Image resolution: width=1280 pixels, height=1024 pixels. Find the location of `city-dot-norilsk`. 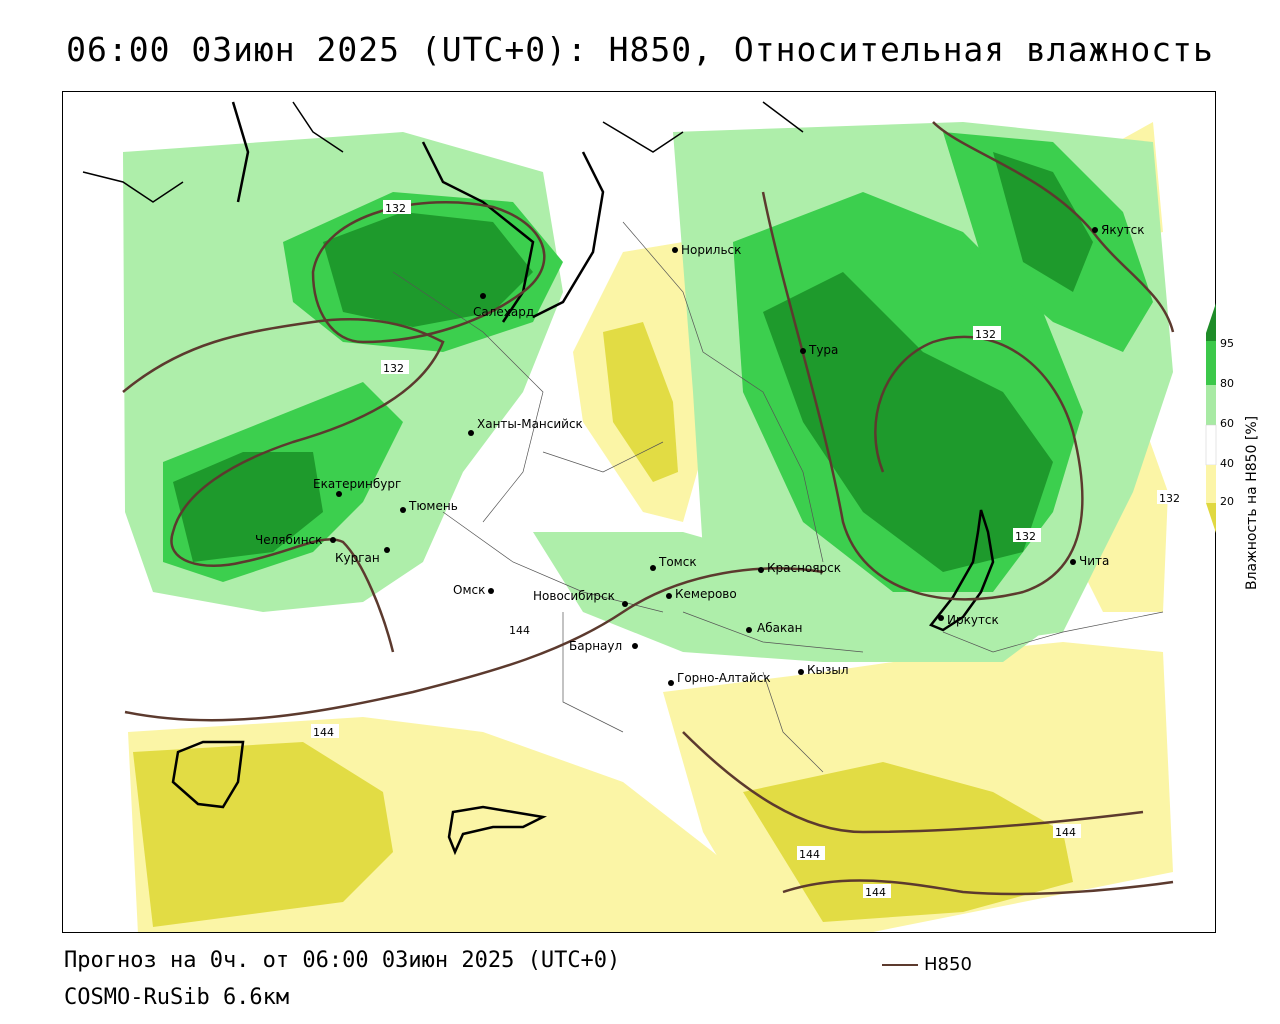

city-dot-norilsk is located at coordinates (675, 250).